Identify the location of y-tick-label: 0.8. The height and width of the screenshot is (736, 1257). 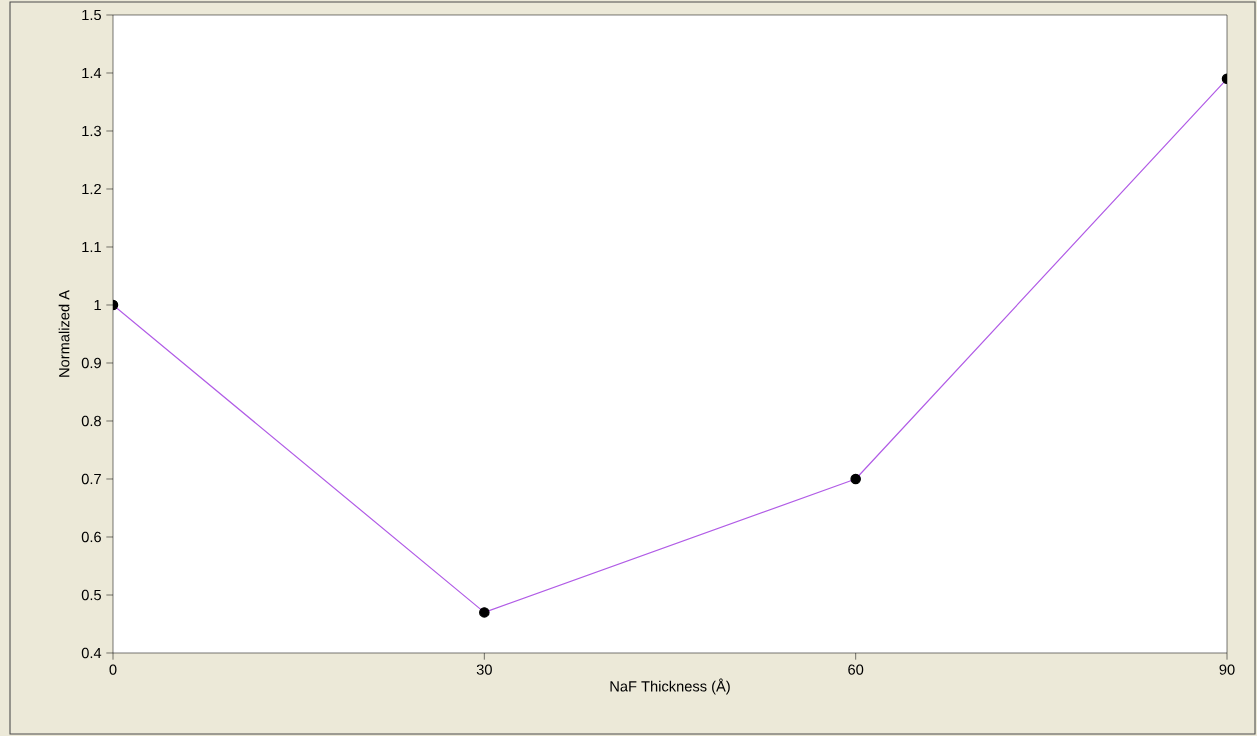
(91, 421).